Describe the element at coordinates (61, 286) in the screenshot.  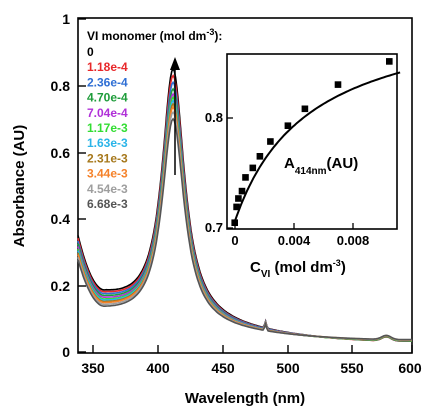
I see `y-tick-label: 0.2` at that location.